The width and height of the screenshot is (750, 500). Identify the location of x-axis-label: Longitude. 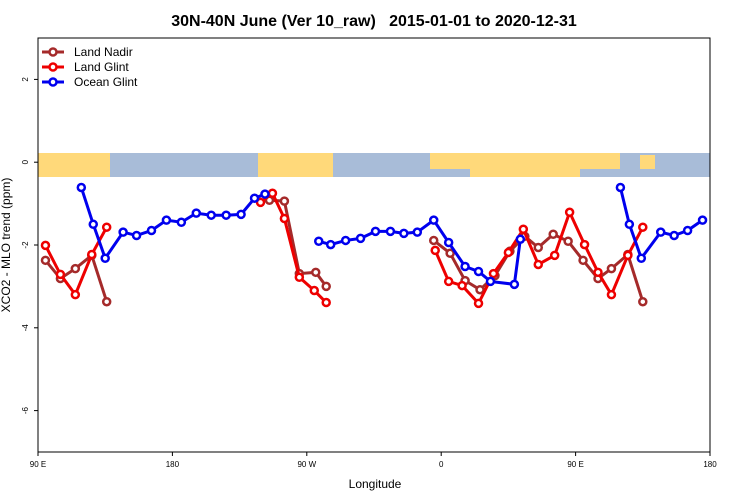
(375, 484).